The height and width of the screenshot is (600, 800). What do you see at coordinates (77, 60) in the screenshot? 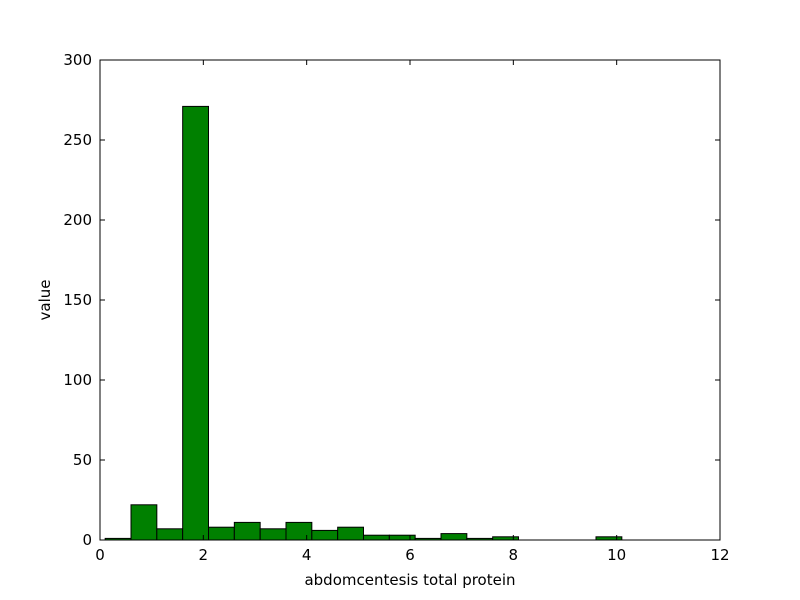
I see `y-tick-label: 300` at bounding box center [77, 60].